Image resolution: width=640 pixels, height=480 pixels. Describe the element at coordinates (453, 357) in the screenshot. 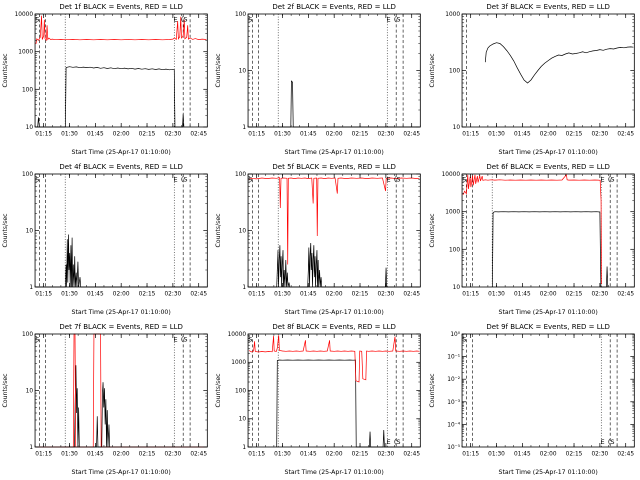

I see `y-tick-label: 10⁻¹` at that location.